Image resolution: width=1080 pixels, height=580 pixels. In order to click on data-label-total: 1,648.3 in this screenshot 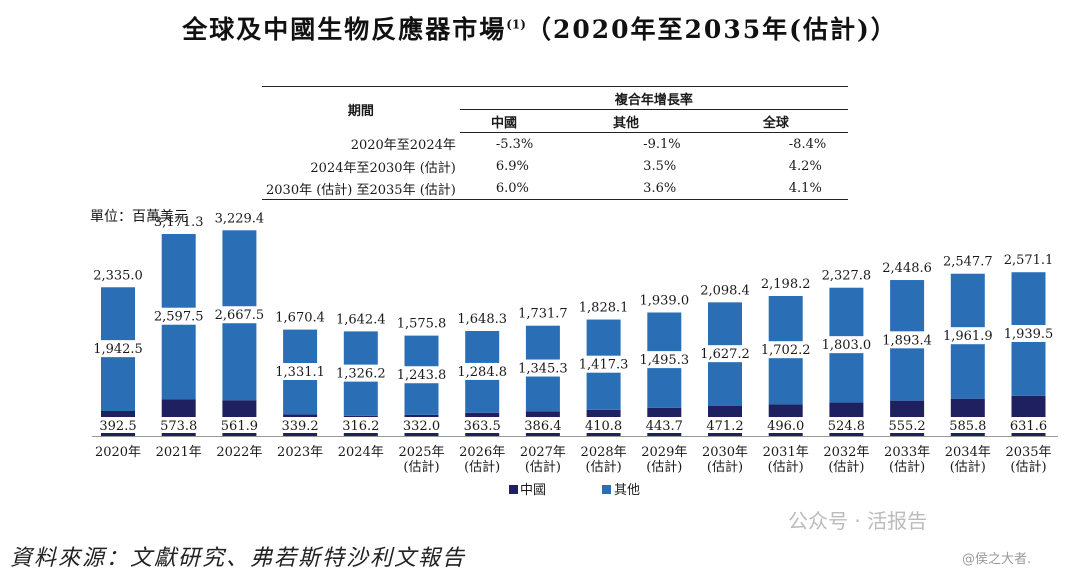, I will do `click(482, 319)`.